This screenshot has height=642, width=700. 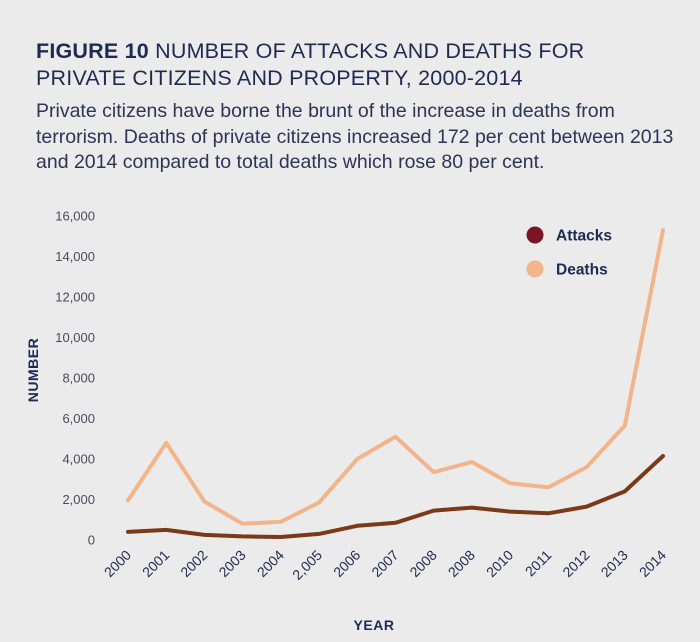 What do you see at coordinates (33, 370) in the screenshot?
I see `y-axis-label: NUMBER` at bounding box center [33, 370].